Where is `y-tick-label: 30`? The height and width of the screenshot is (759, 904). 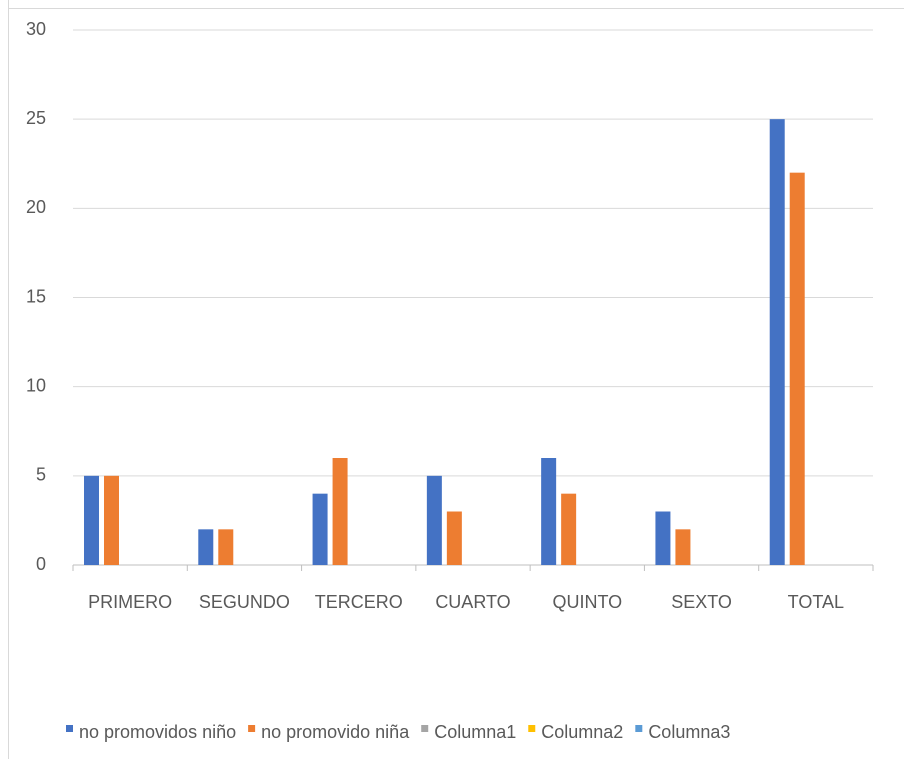
y-tick-label: 30 is located at coordinates (36, 29).